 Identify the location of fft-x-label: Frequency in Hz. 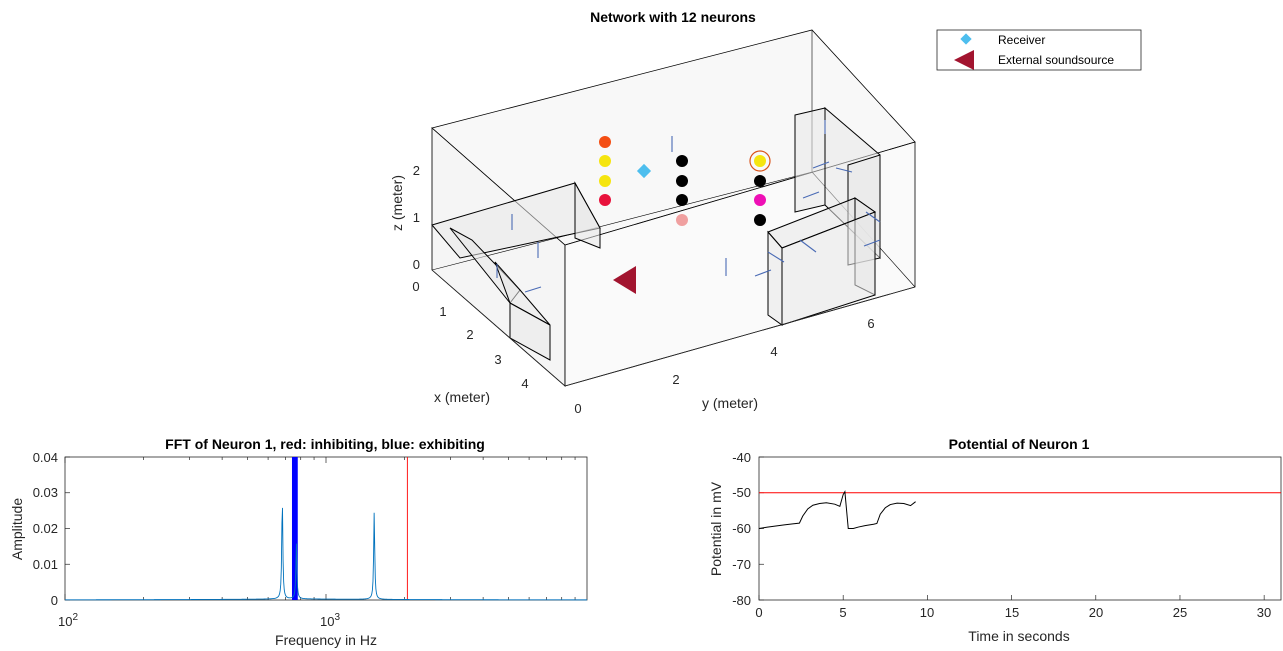
(326, 640).